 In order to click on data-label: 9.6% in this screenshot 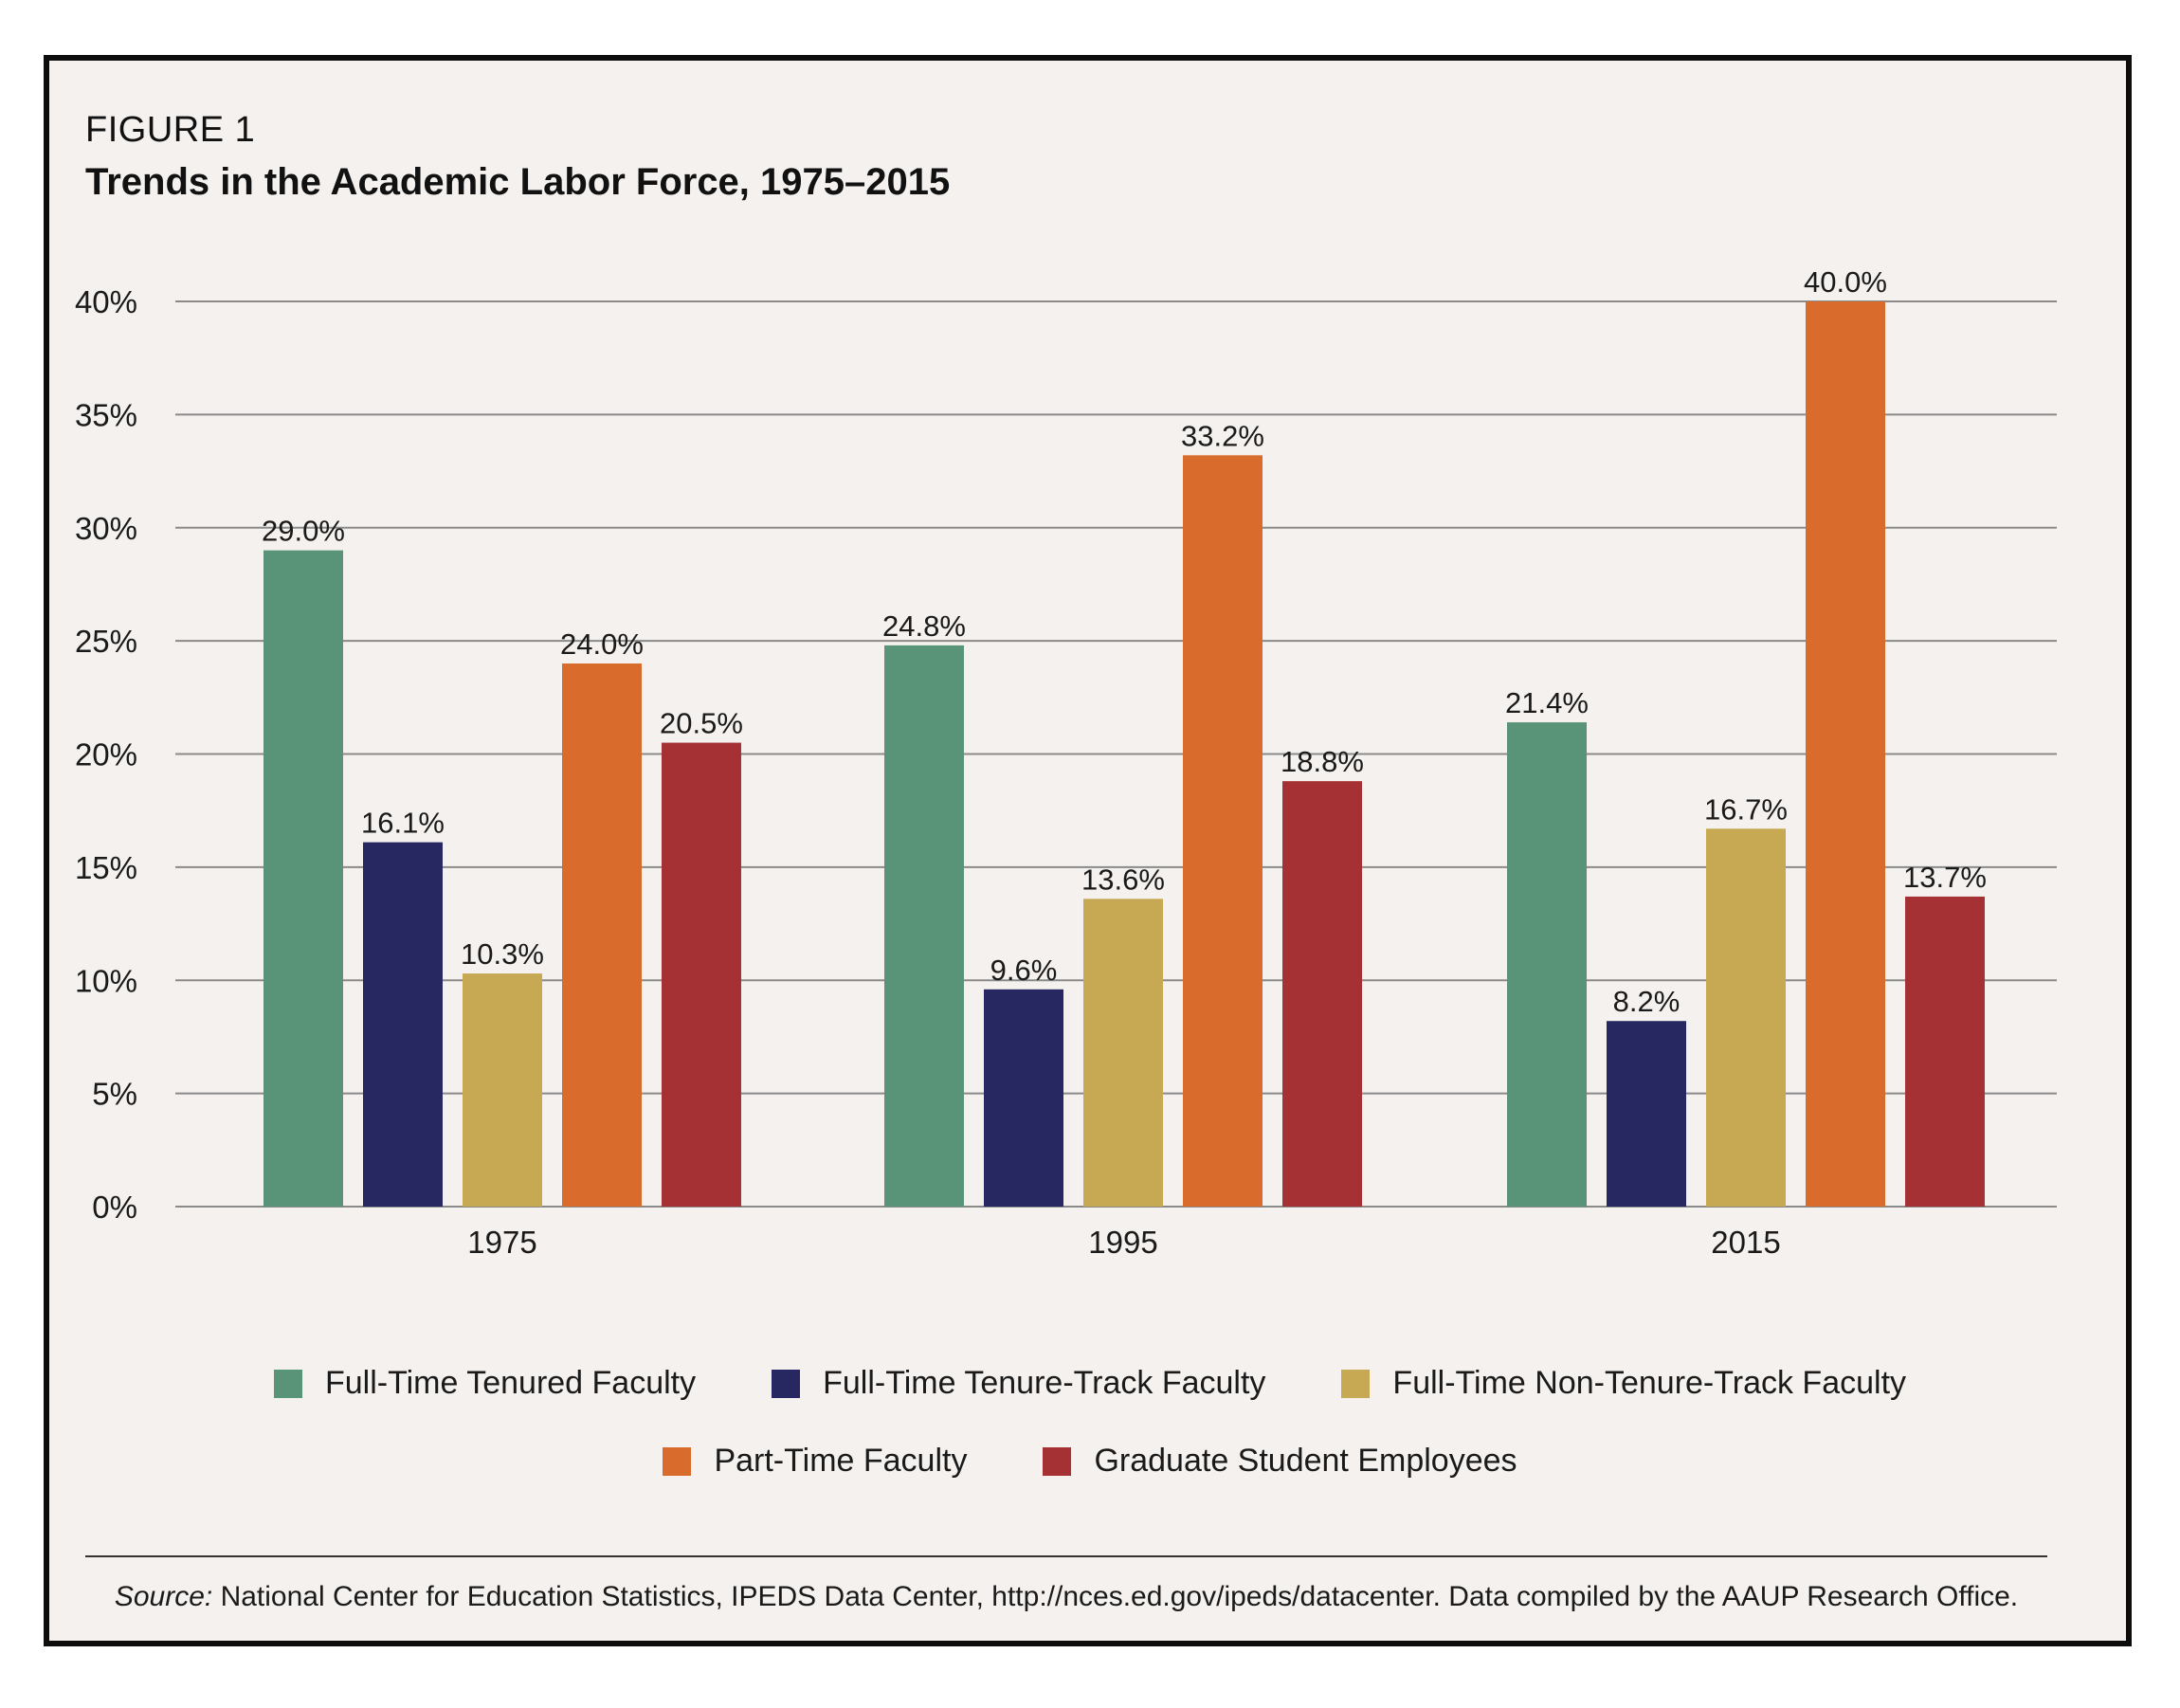, I will do `click(1024, 970)`.